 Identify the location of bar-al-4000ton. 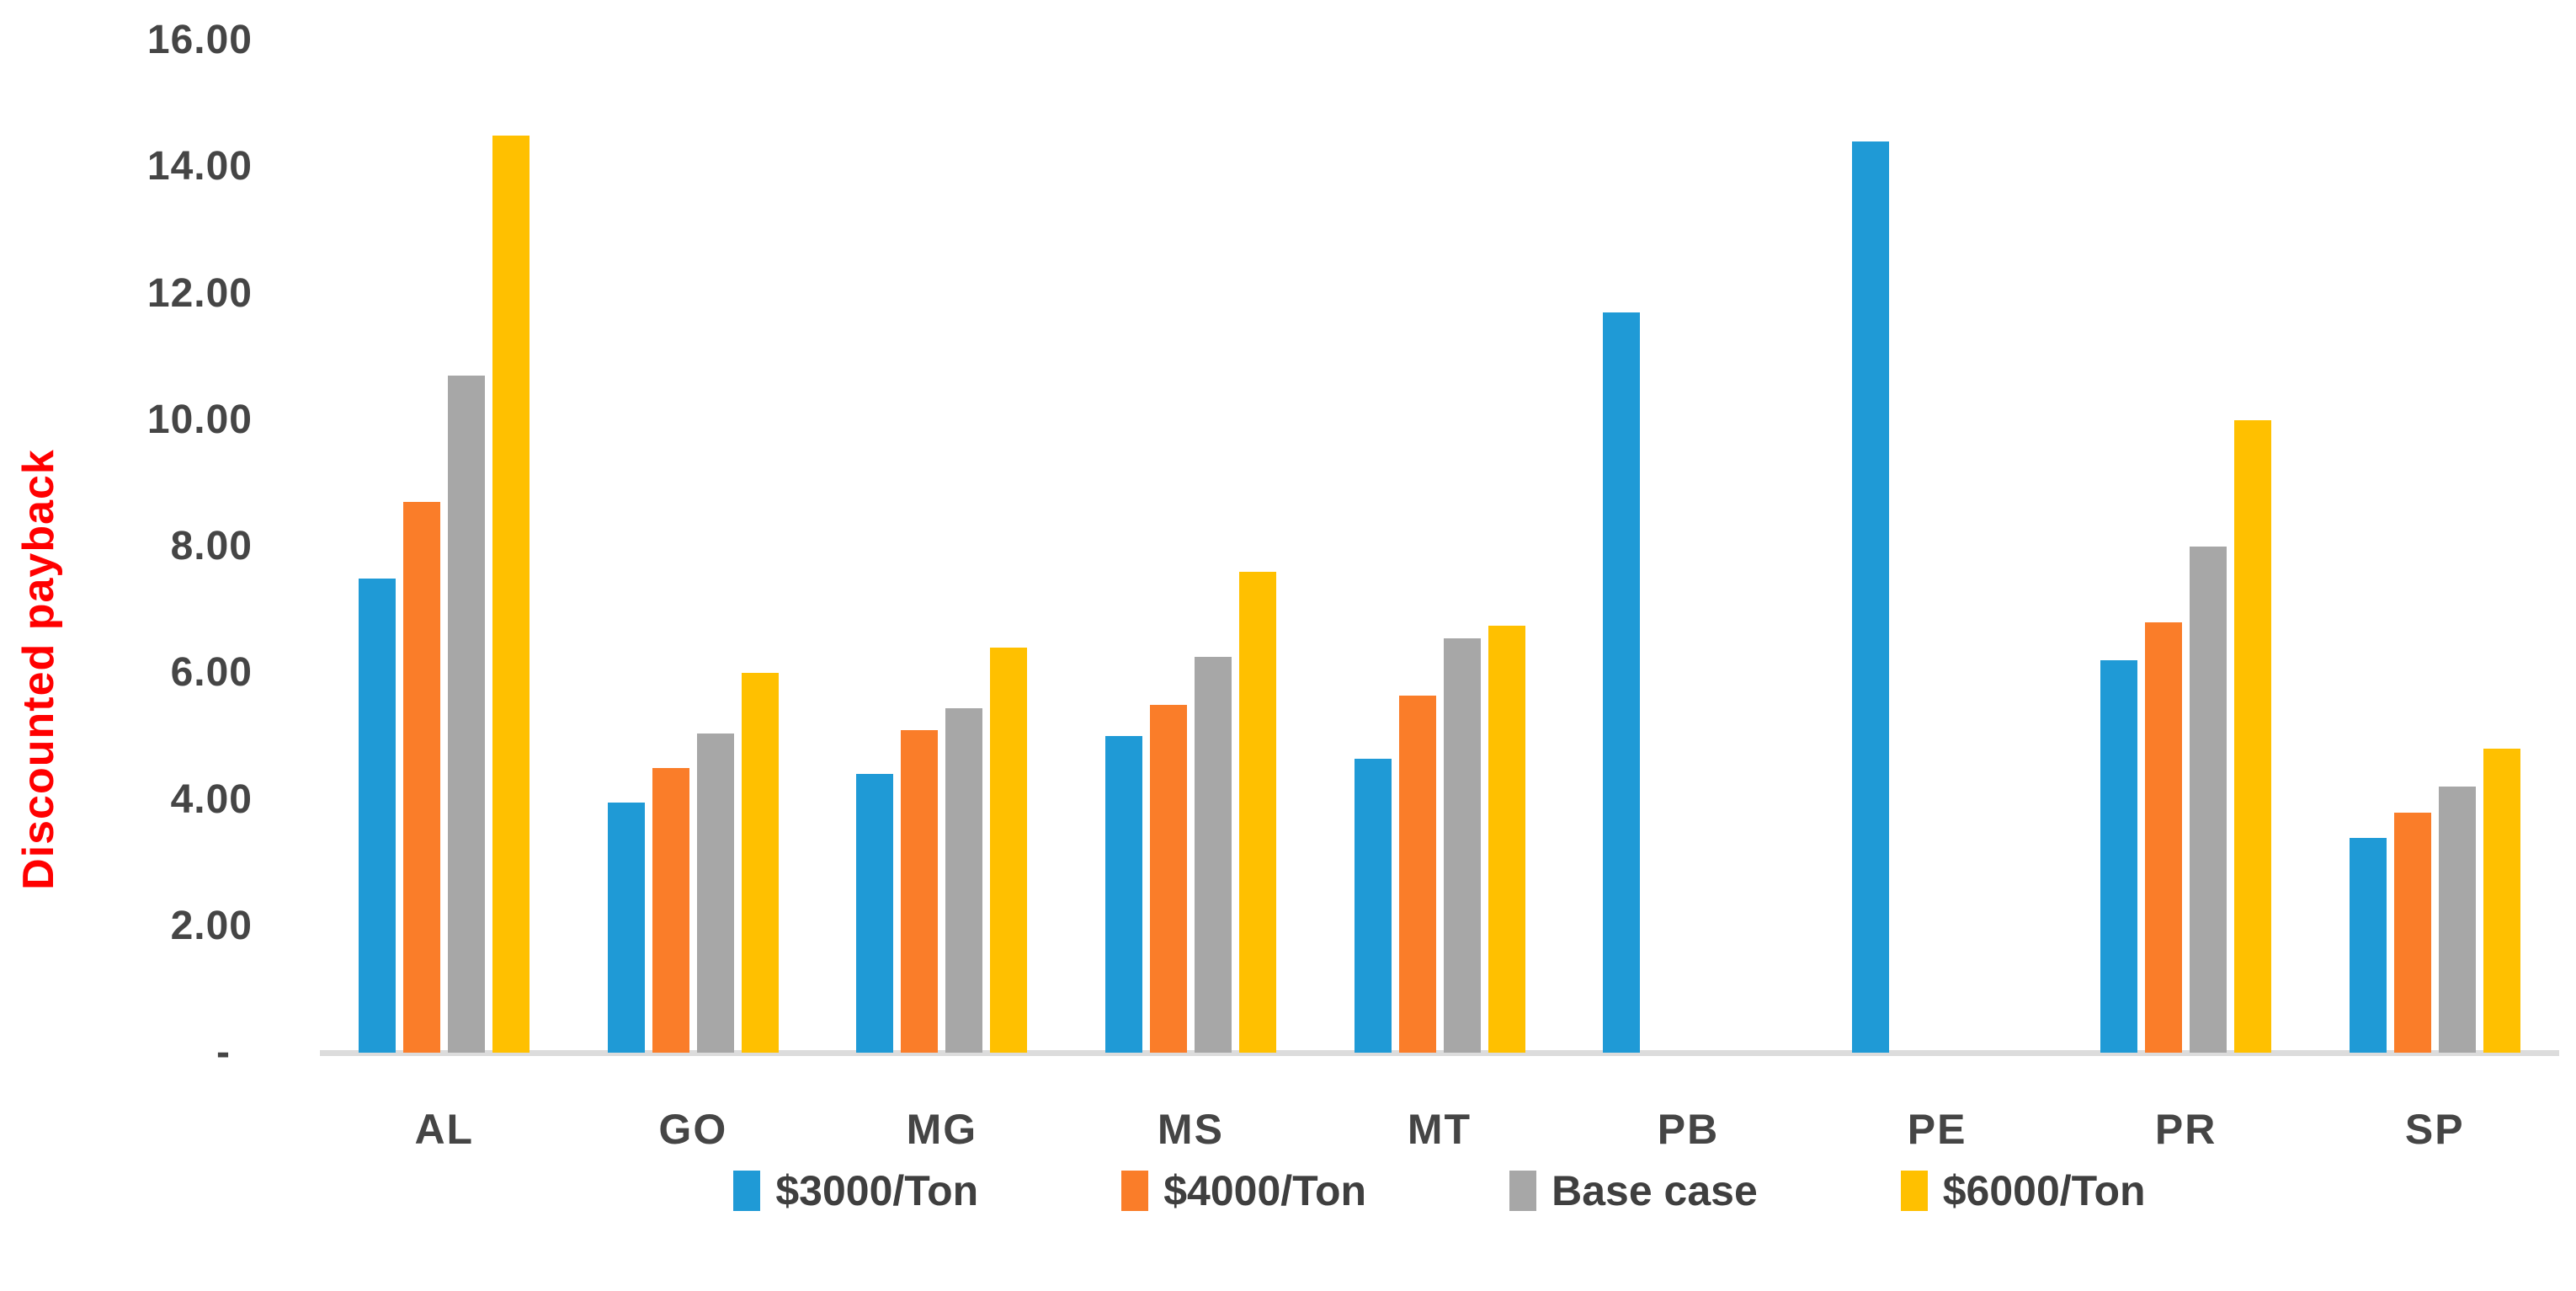
(422, 777).